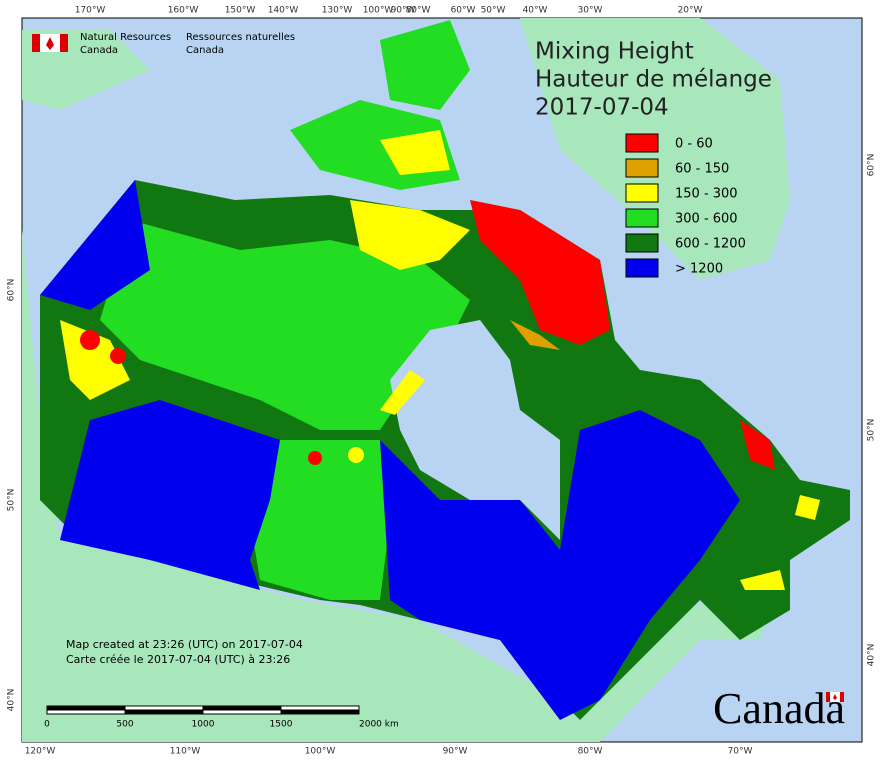 The image size is (880, 764). What do you see at coordinates (690, 11) in the screenshot?
I see `graticule-label: 20°W` at bounding box center [690, 11].